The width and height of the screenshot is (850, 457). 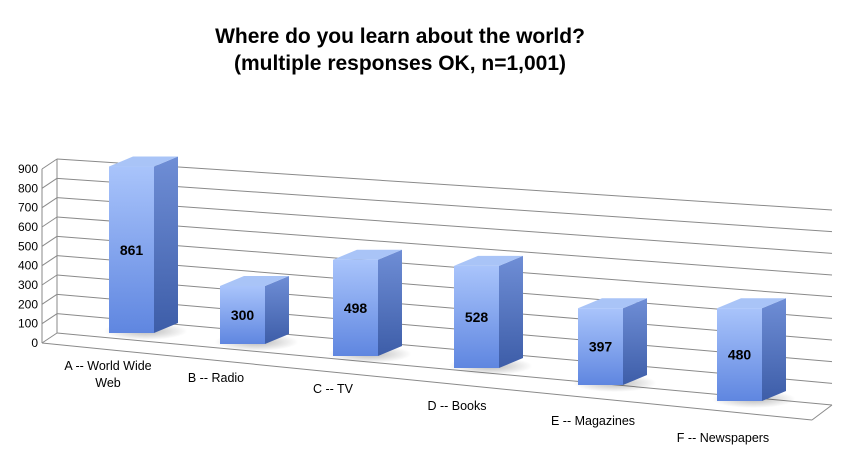 I want to click on y-tick-label: 100, so click(x=28, y=324).